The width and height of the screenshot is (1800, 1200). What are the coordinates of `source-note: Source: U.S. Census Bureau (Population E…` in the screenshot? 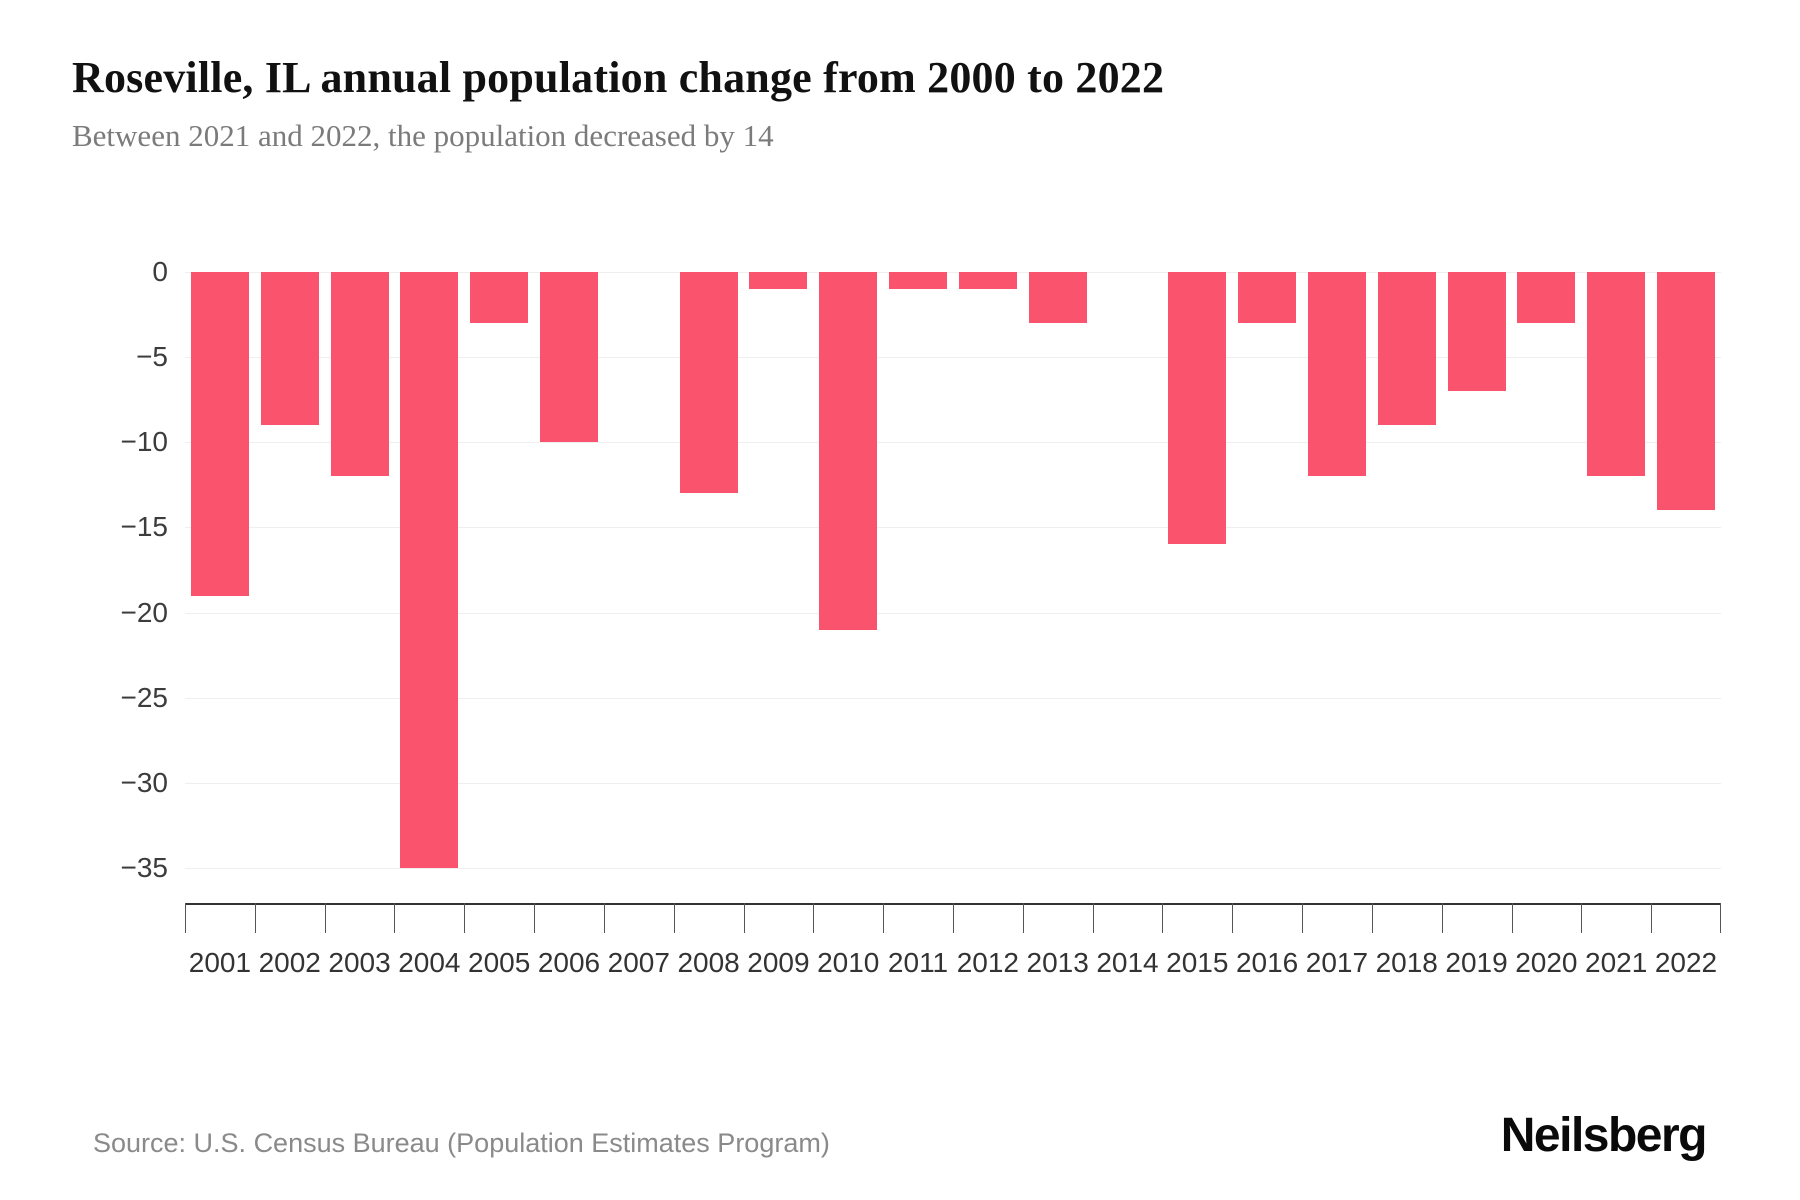 It's located at (461, 1143).